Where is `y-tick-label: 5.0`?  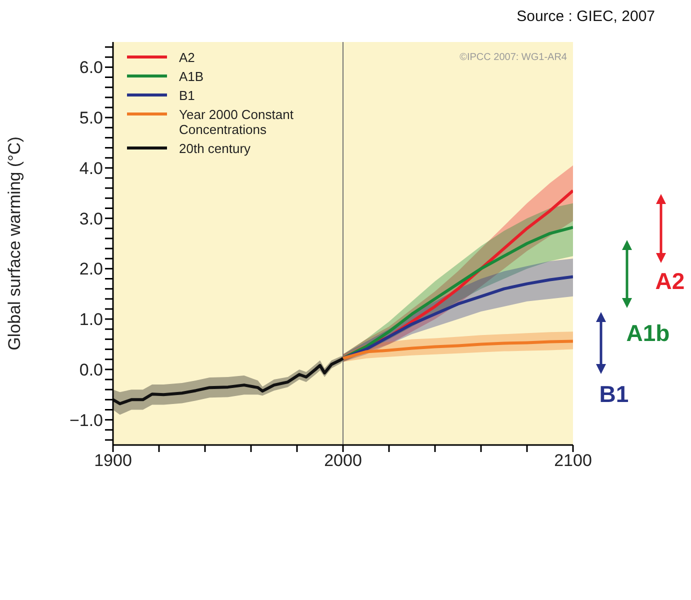
y-tick-label: 5.0 is located at coordinates (91, 118).